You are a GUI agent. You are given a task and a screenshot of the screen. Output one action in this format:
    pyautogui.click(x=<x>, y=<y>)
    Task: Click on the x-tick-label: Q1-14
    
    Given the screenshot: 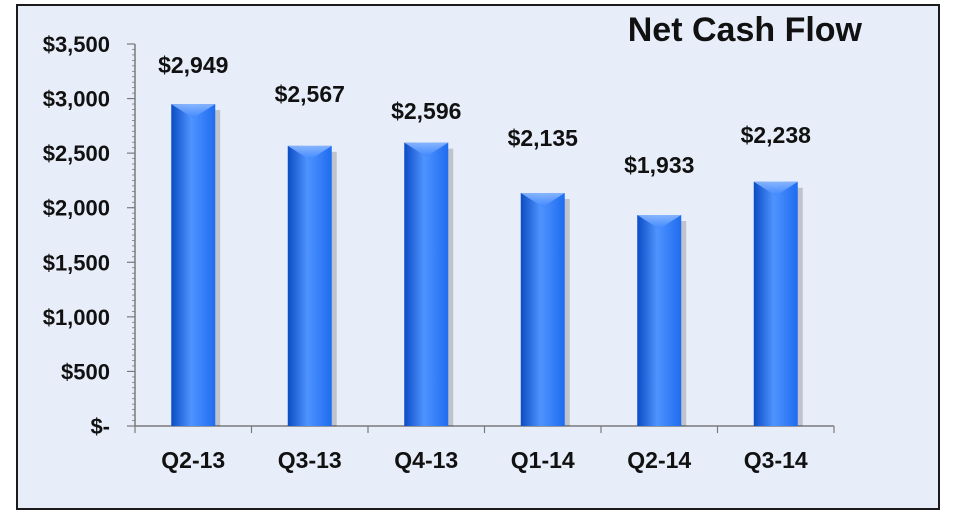 What is the action you would take?
    pyautogui.click(x=543, y=460)
    